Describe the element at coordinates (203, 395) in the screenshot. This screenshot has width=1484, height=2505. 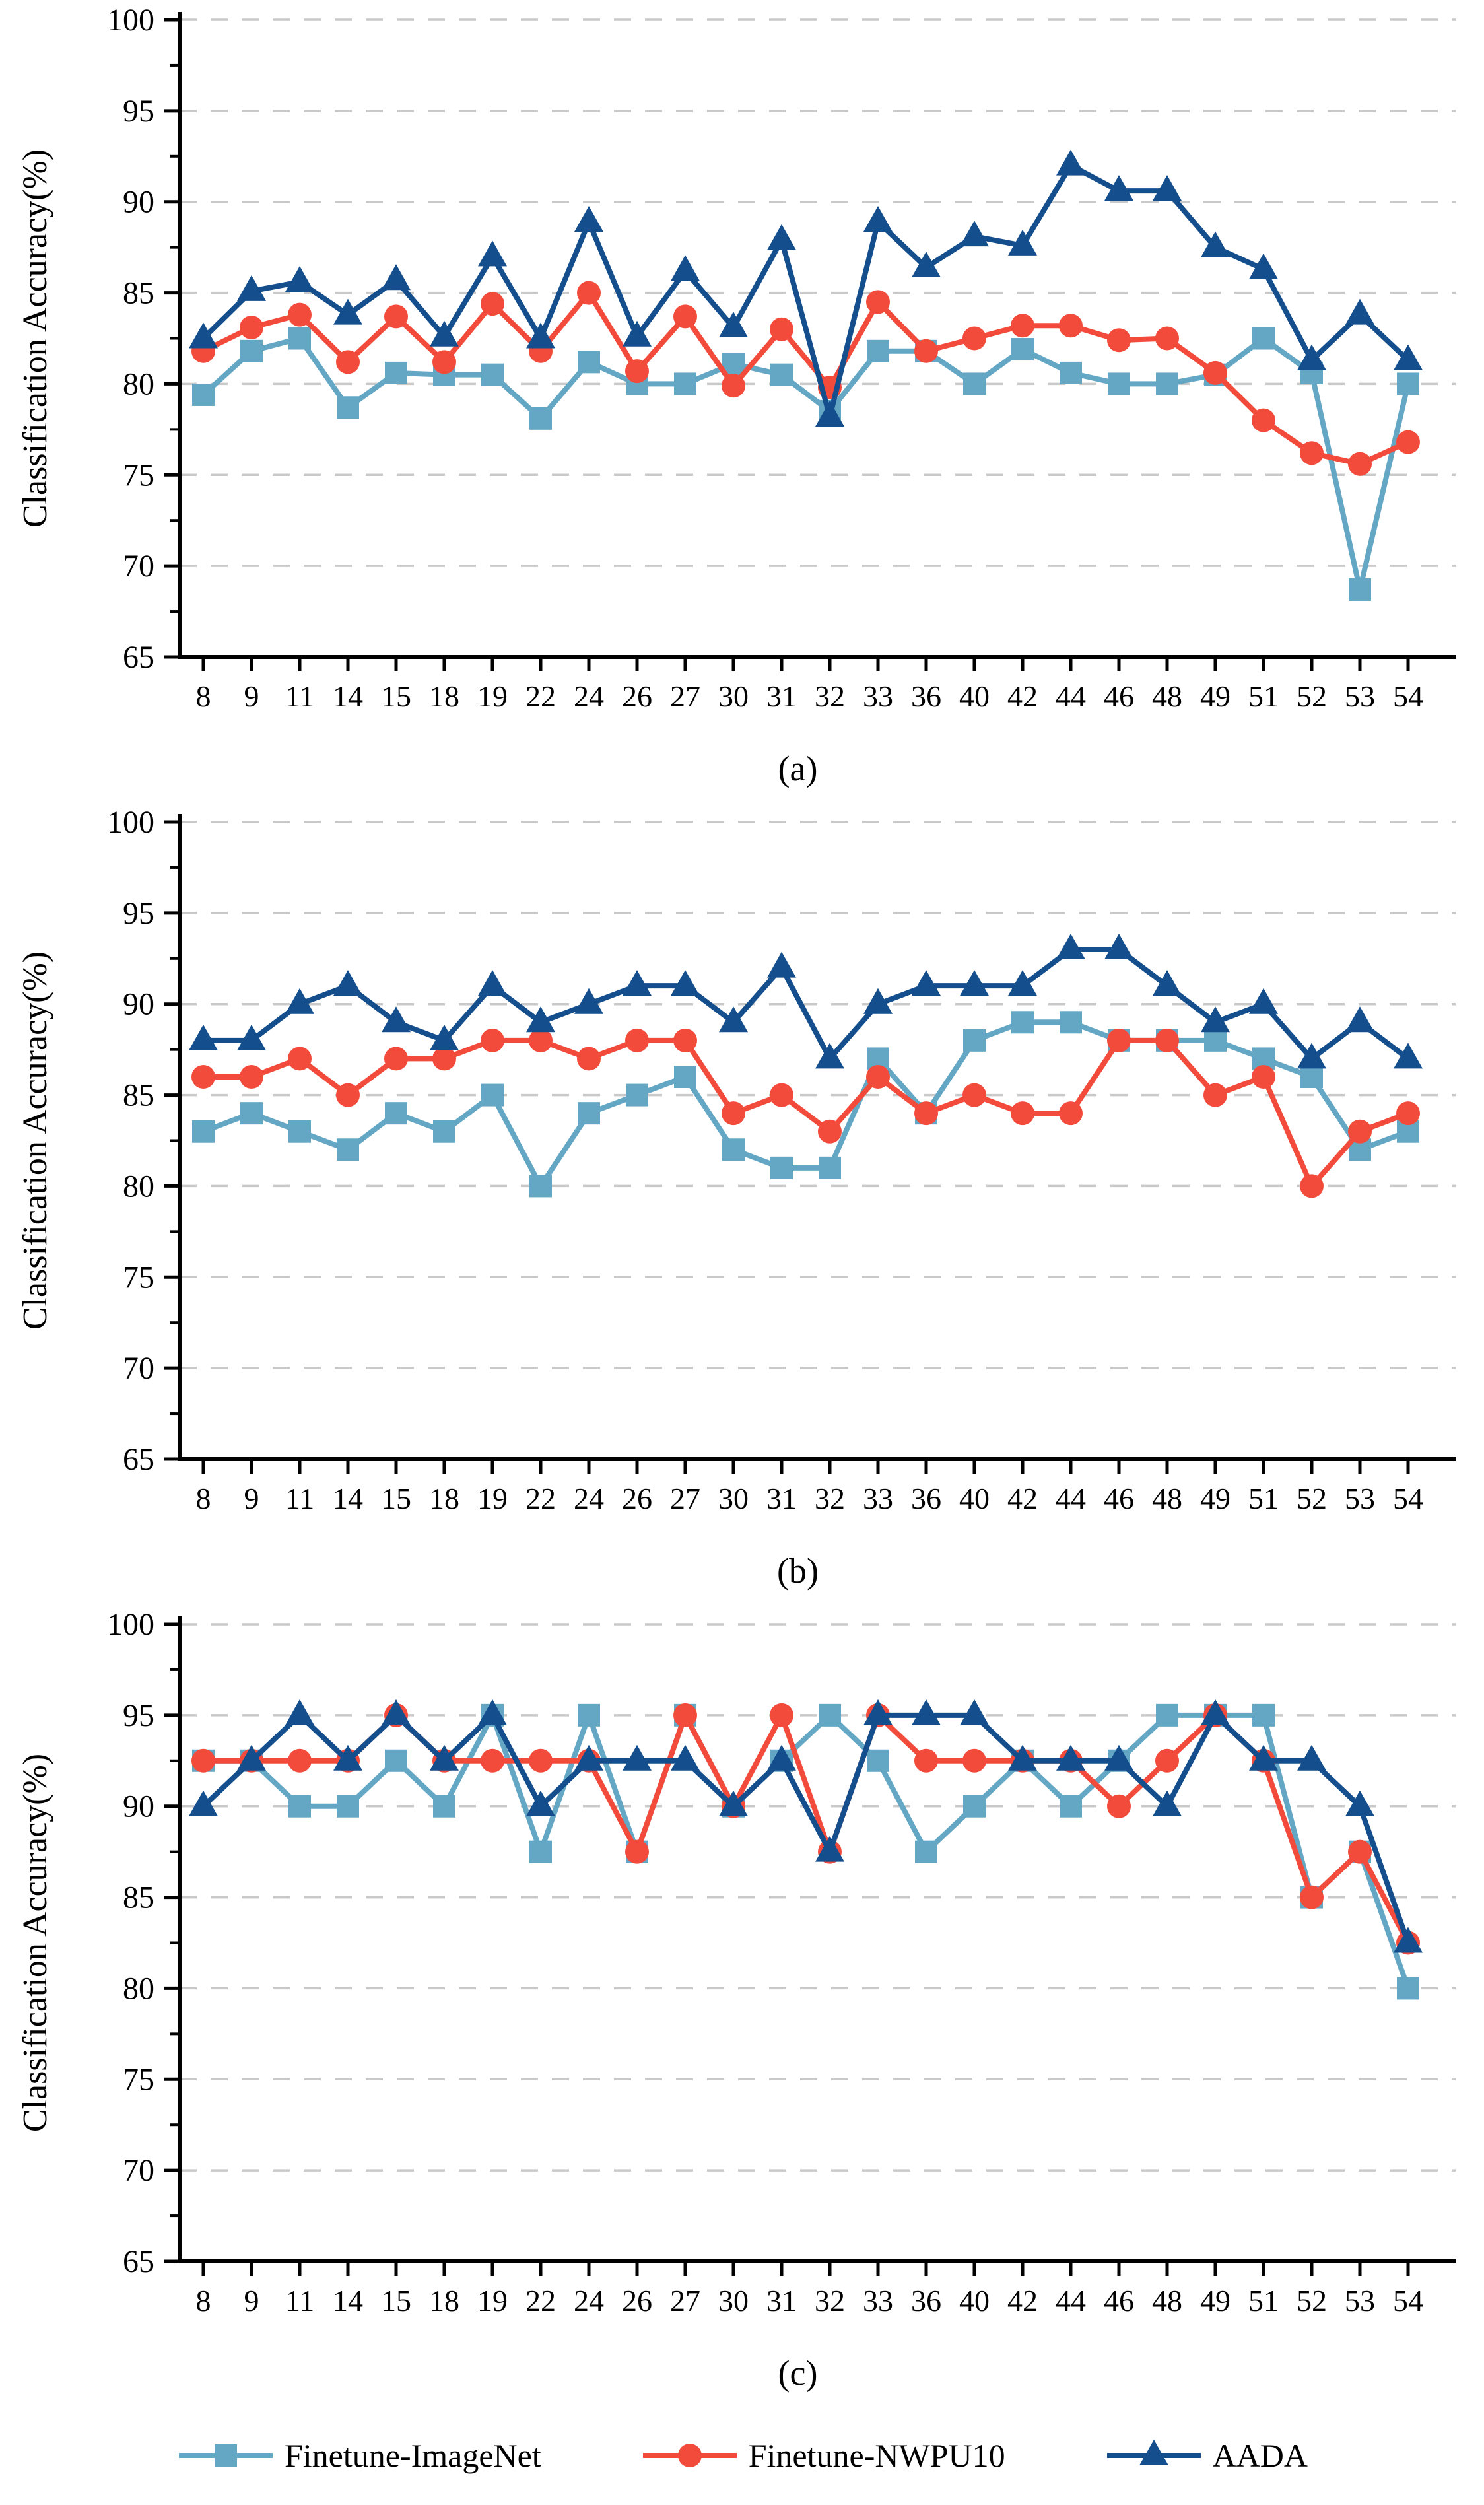
I see `marker-Finetune-ImageNet-x8` at that location.